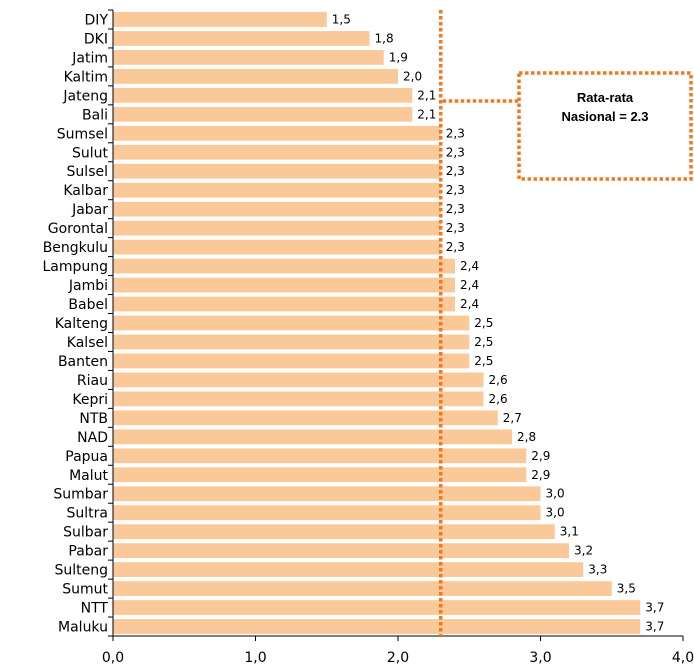 This screenshot has height=670, width=694. What do you see at coordinates (81, 571) in the screenshot?
I see `category-label: Sulteng` at bounding box center [81, 571].